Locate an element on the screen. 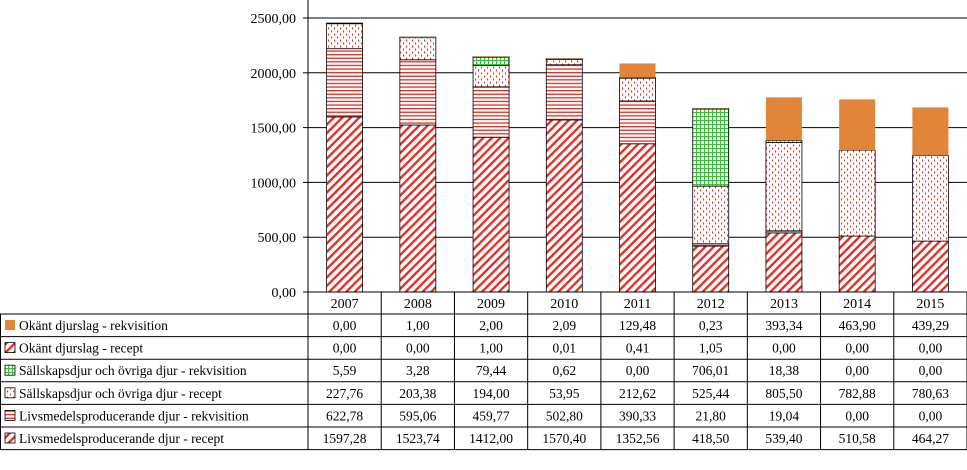 The height and width of the screenshot is (470, 967). bar-segment-2008-s1 is located at coordinates (418, 92).